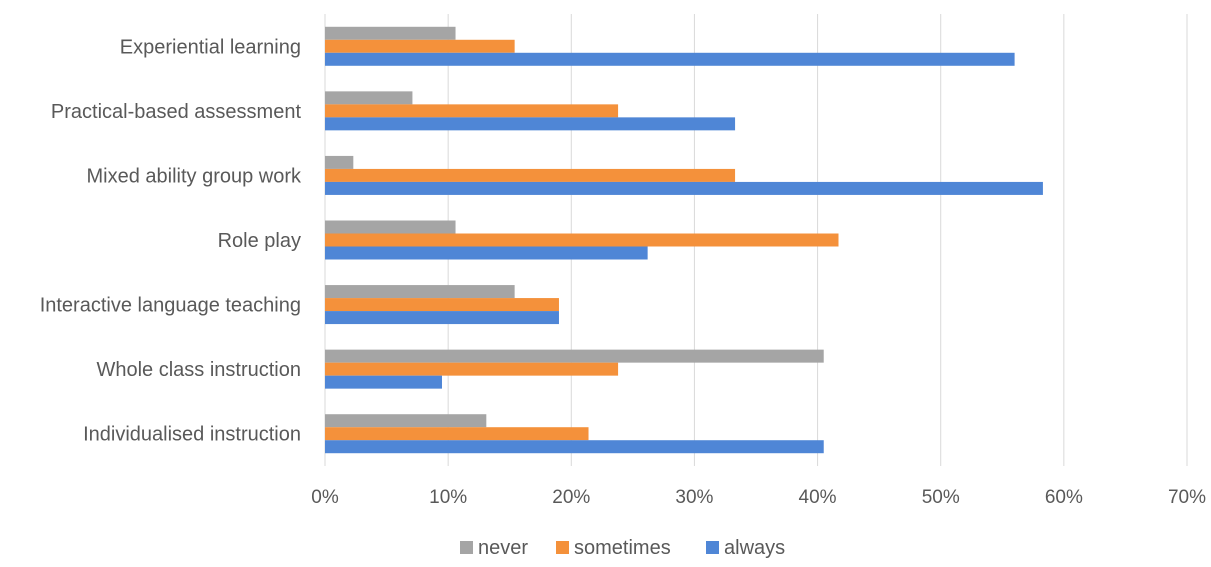 The height and width of the screenshot is (567, 1211). What do you see at coordinates (192, 435) in the screenshot?
I see `category-label-individualised-instruction: Individualised instruction` at bounding box center [192, 435].